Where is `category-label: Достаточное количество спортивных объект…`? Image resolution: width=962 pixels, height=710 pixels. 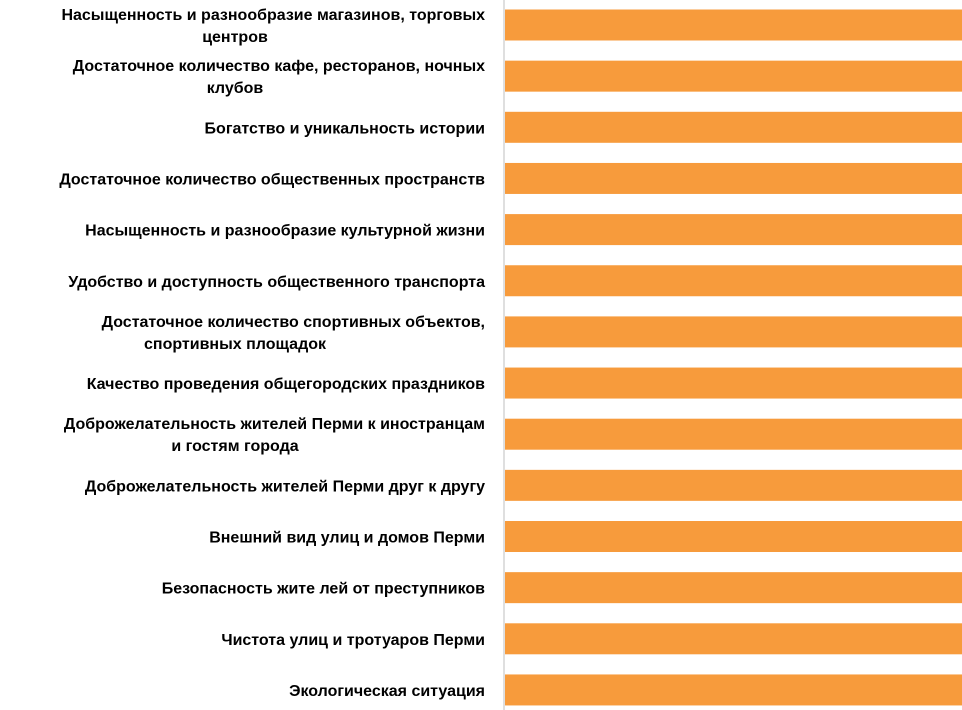
category-label: Достаточное количество спортивных объект… is located at coordinates (293, 333).